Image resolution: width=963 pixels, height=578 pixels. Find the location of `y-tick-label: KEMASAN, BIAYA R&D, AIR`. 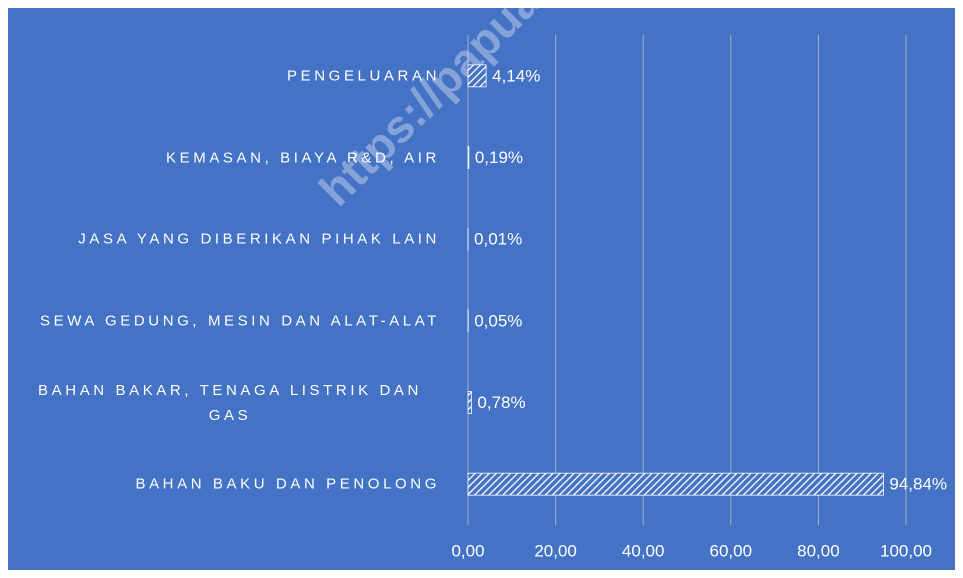

y-tick-label: KEMASAN, BIAYA R&D, AIR is located at coordinates (303, 157).